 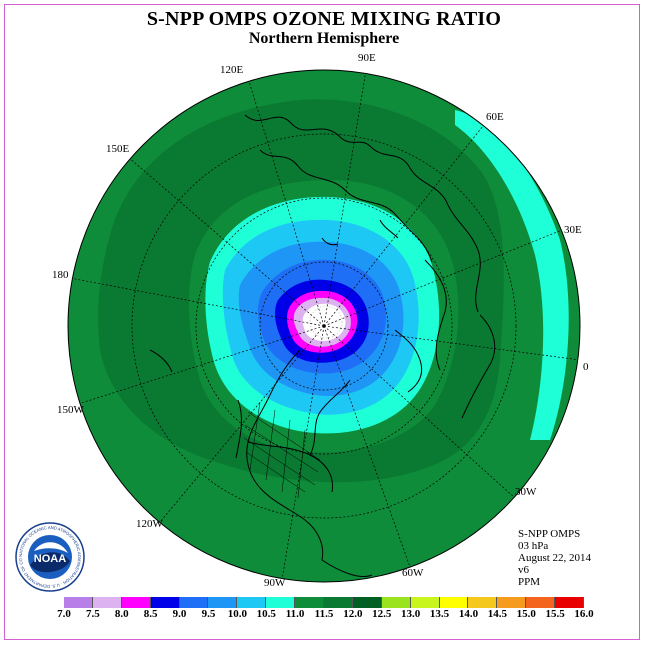 I want to click on map-subtitle: Northern Hemisphere, so click(x=324, y=38).